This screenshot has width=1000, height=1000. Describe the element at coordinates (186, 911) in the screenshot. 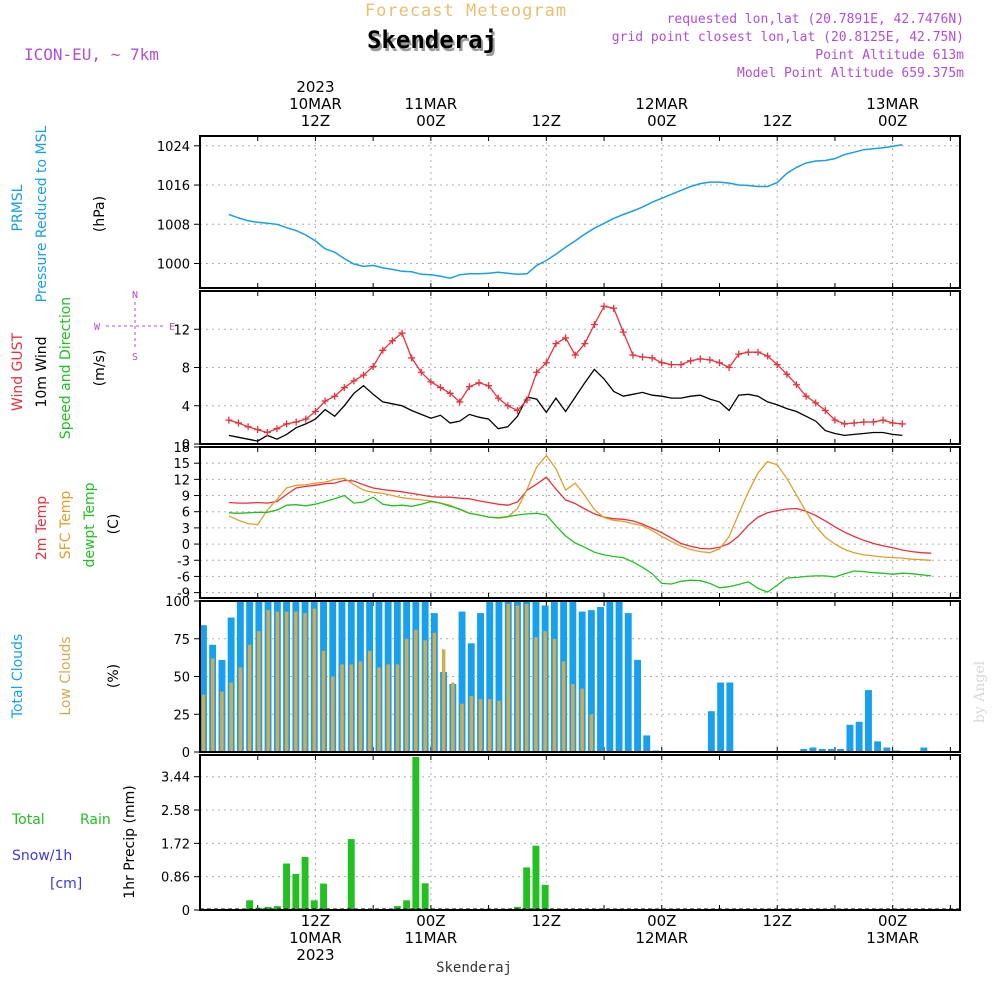

I see `precip-ytick-label: 0` at that location.